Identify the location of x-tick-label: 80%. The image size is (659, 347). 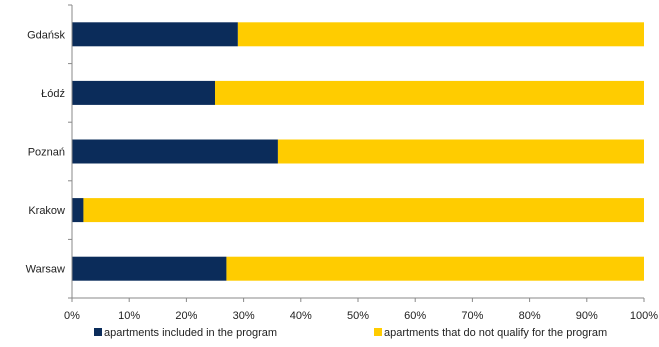
(530, 316).